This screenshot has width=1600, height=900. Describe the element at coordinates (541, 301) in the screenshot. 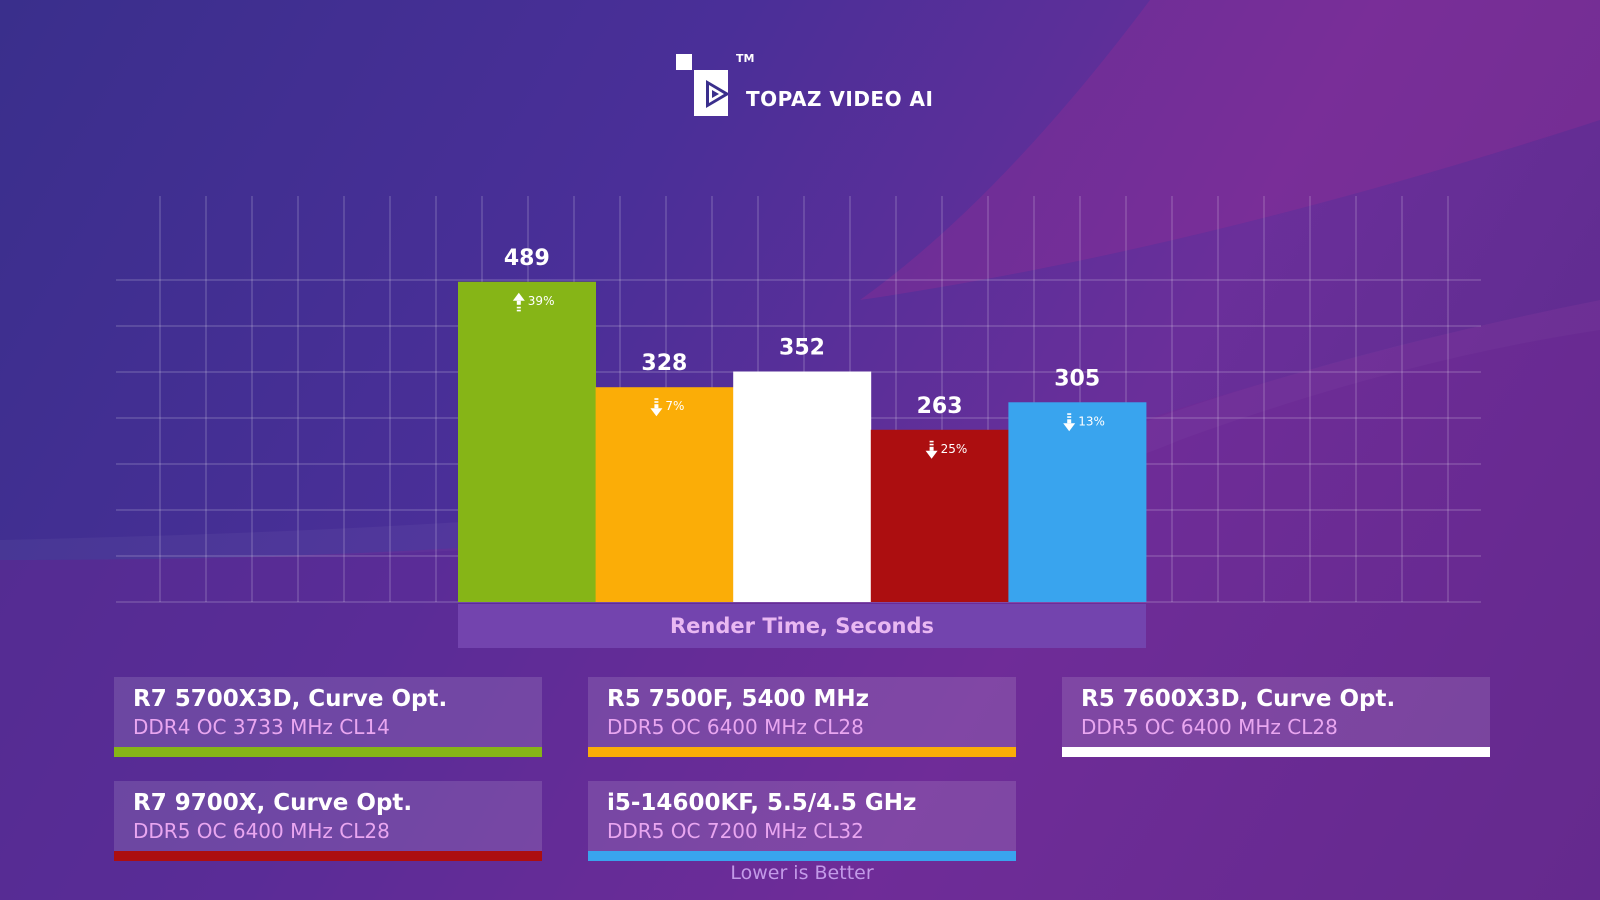

I see `bar-delta-label-0: 39%` at that location.